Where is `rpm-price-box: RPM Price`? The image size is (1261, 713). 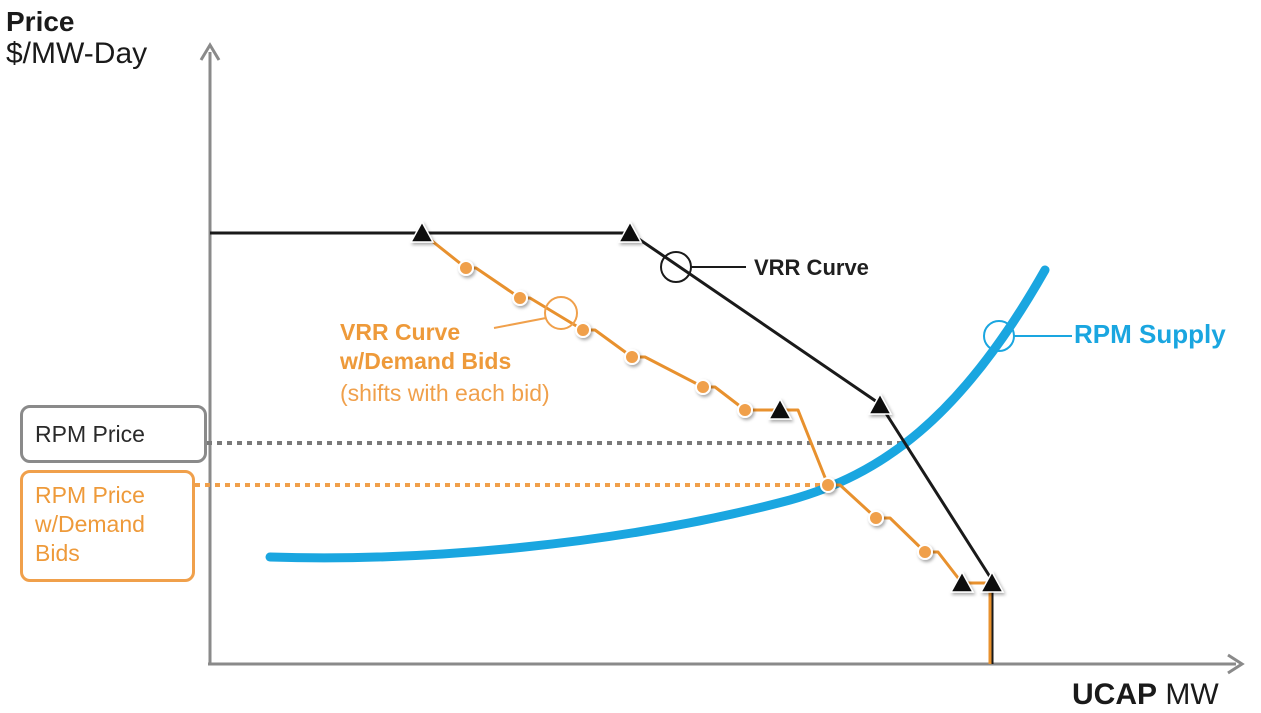
rpm-price-box: RPM Price is located at coordinates (113, 434).